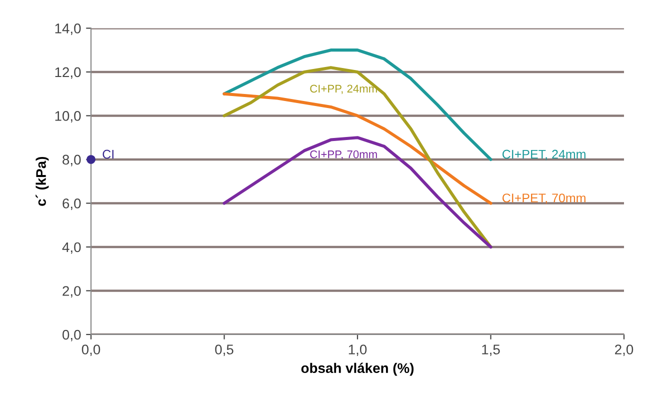 The width and height of the screenshot is (650, 403). I want to click on y-tick-label: 4,0, so click(71, 248).